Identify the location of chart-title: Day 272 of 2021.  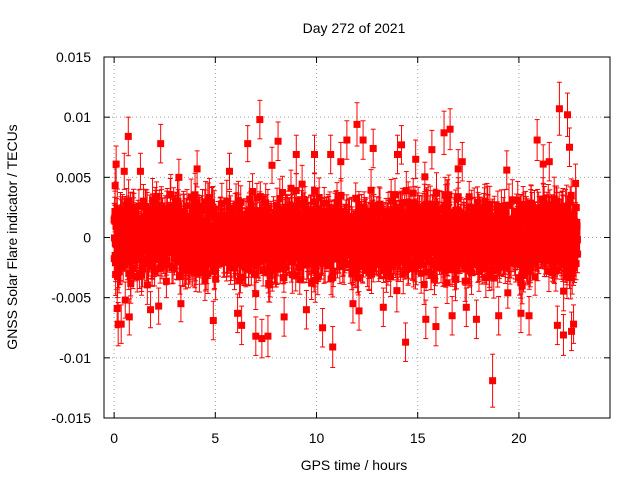
(354, 28).